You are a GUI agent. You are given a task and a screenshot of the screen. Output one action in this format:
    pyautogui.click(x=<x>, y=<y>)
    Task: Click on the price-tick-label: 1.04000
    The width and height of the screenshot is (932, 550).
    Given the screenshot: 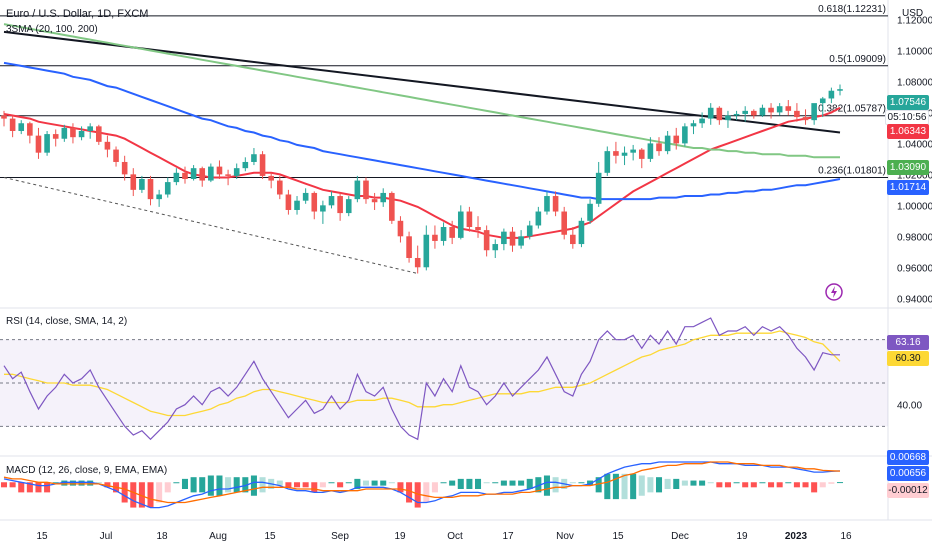 What is the action you would take?
    pyautogui.click(x=914, y=144)
    